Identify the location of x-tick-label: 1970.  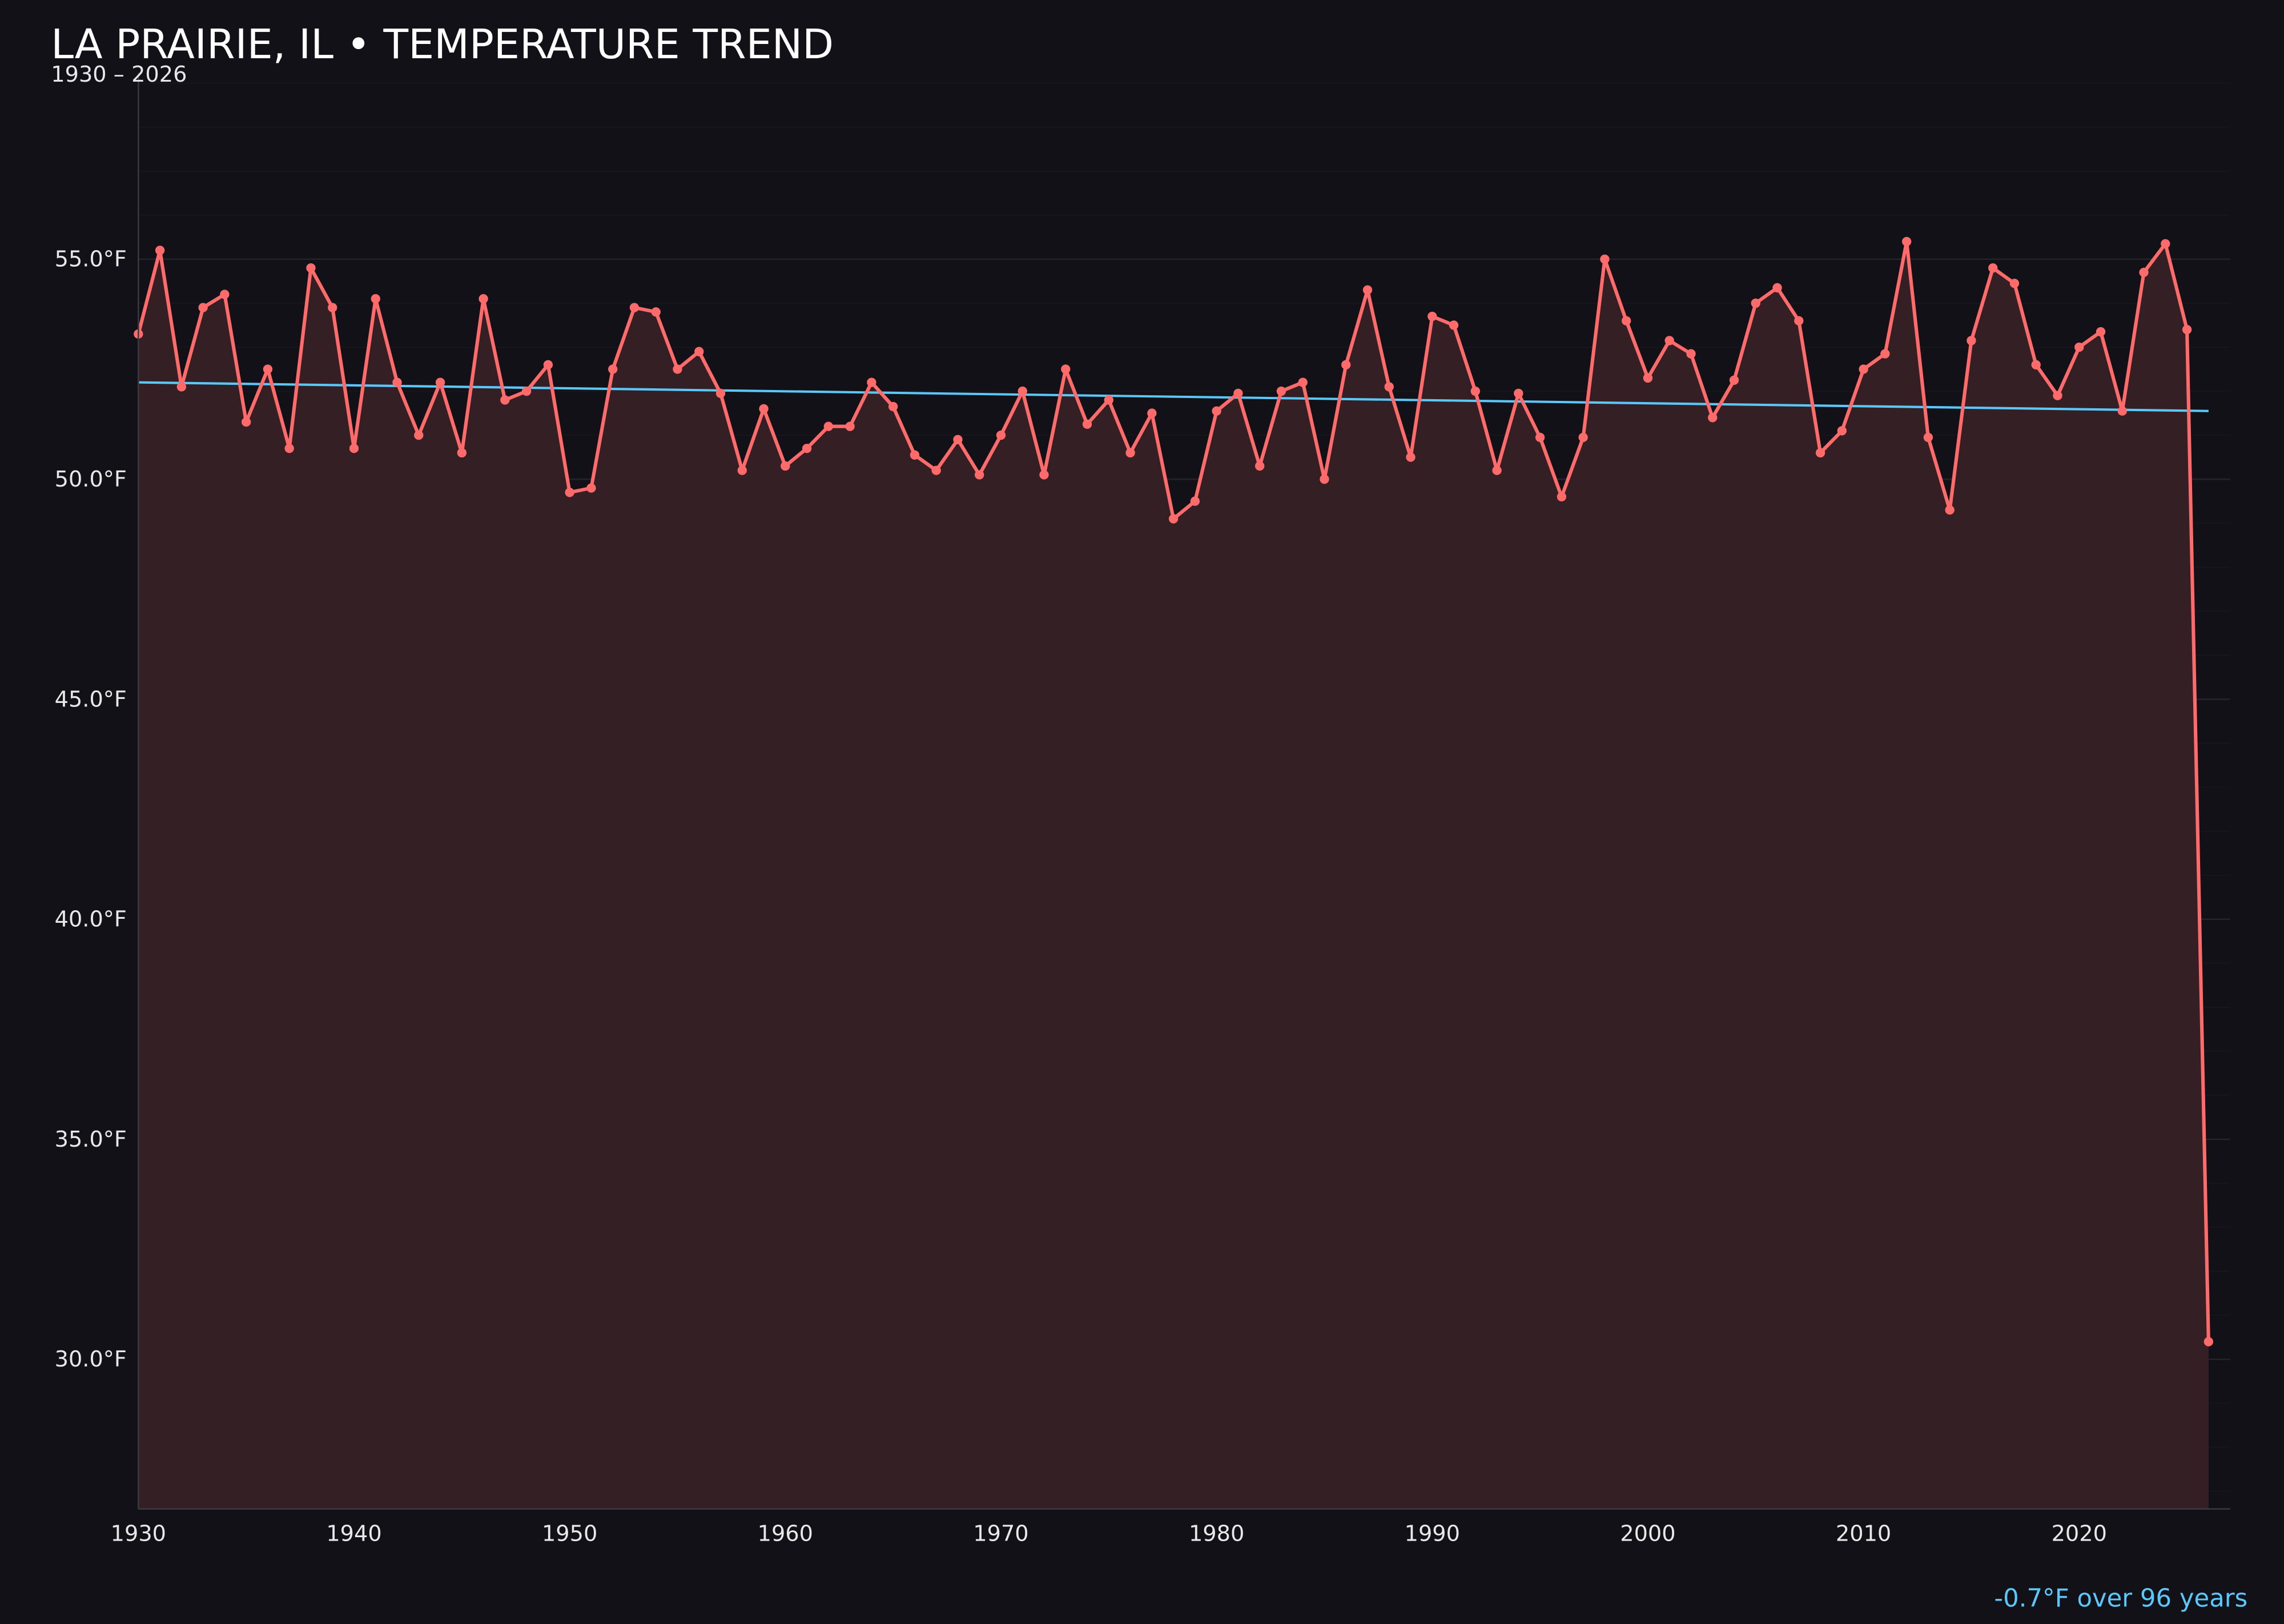
(1000, 1534).